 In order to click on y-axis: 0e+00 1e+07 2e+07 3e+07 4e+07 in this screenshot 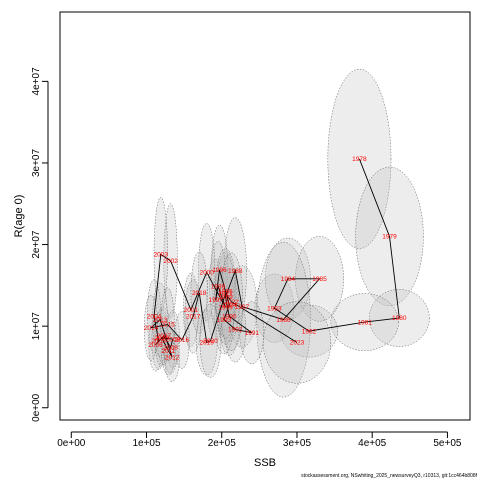, I will do `click(40, 244)`.